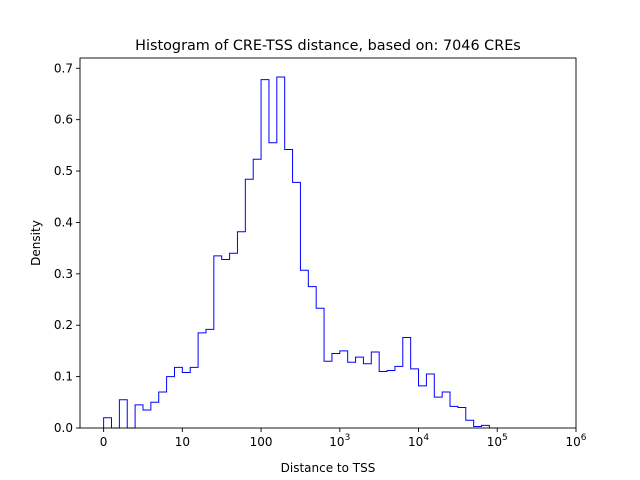  What do you see at coordinates (63, 120) in the screenshot?
I see `y-tick-label: 0.6` at bounding box center [63, 120].